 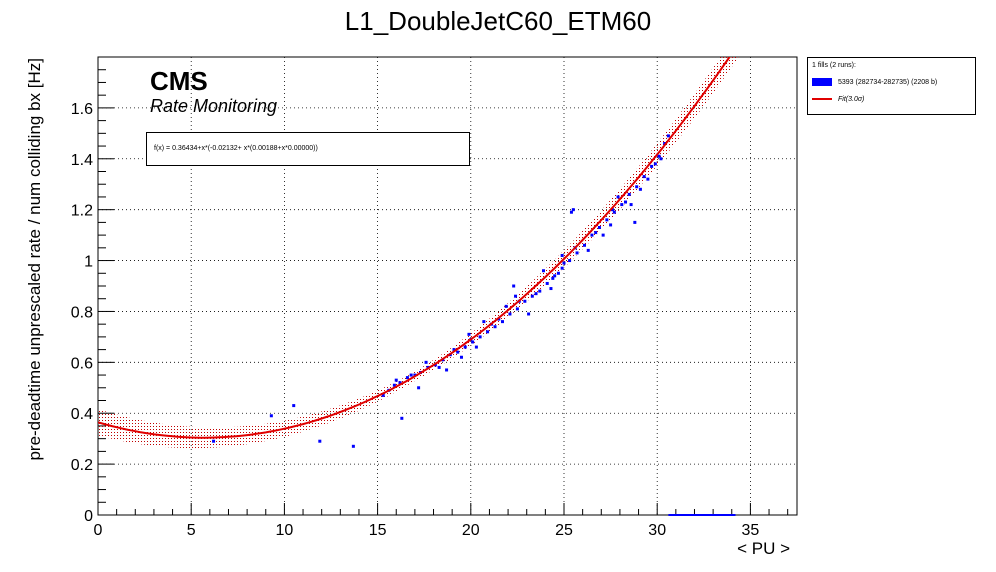 What do you see at coordinates (214, 106) in the screenshot?
I see `rate-monitoring-label: Rate Monitoring` at bounding box center [214, 106].